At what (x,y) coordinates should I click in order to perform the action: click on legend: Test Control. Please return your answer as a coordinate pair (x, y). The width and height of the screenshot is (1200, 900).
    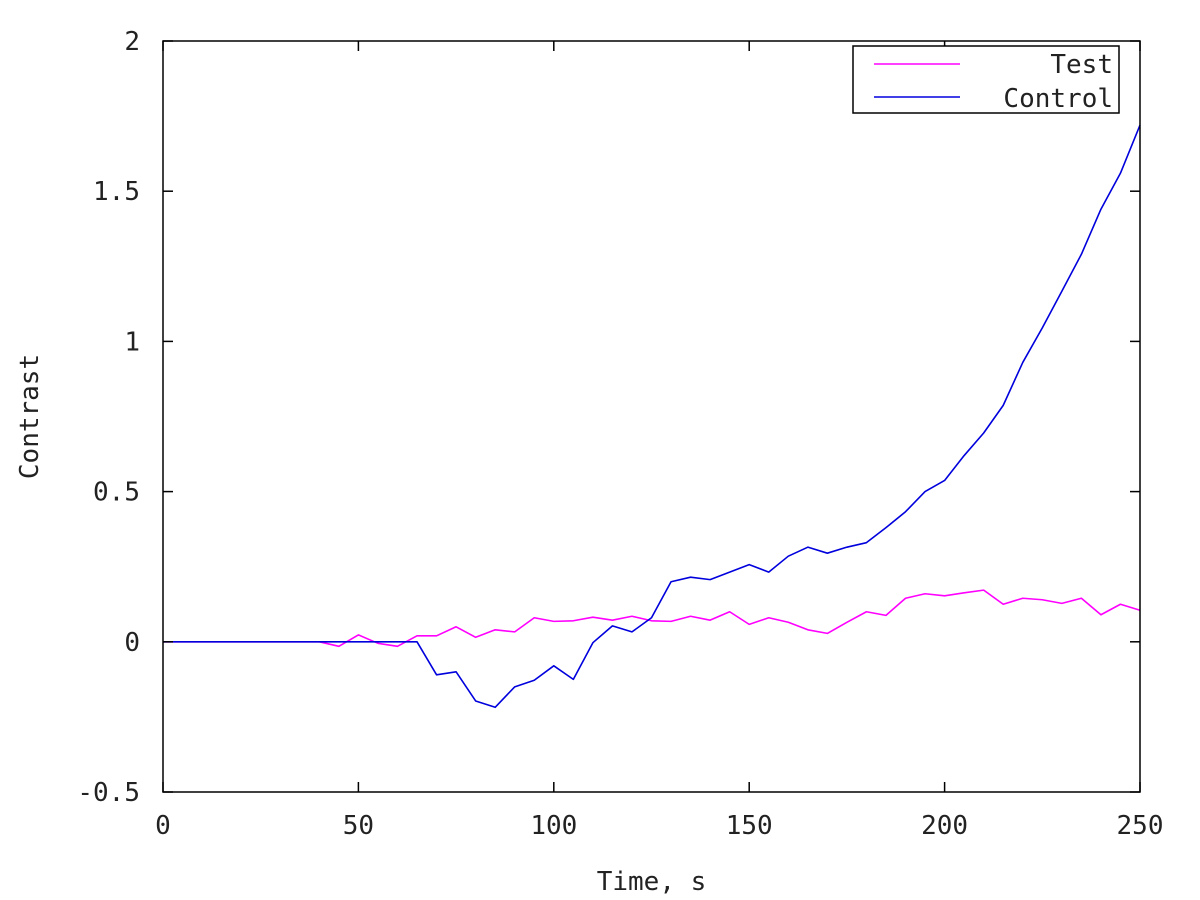
    Looking at the image, I should click on (986, 79).